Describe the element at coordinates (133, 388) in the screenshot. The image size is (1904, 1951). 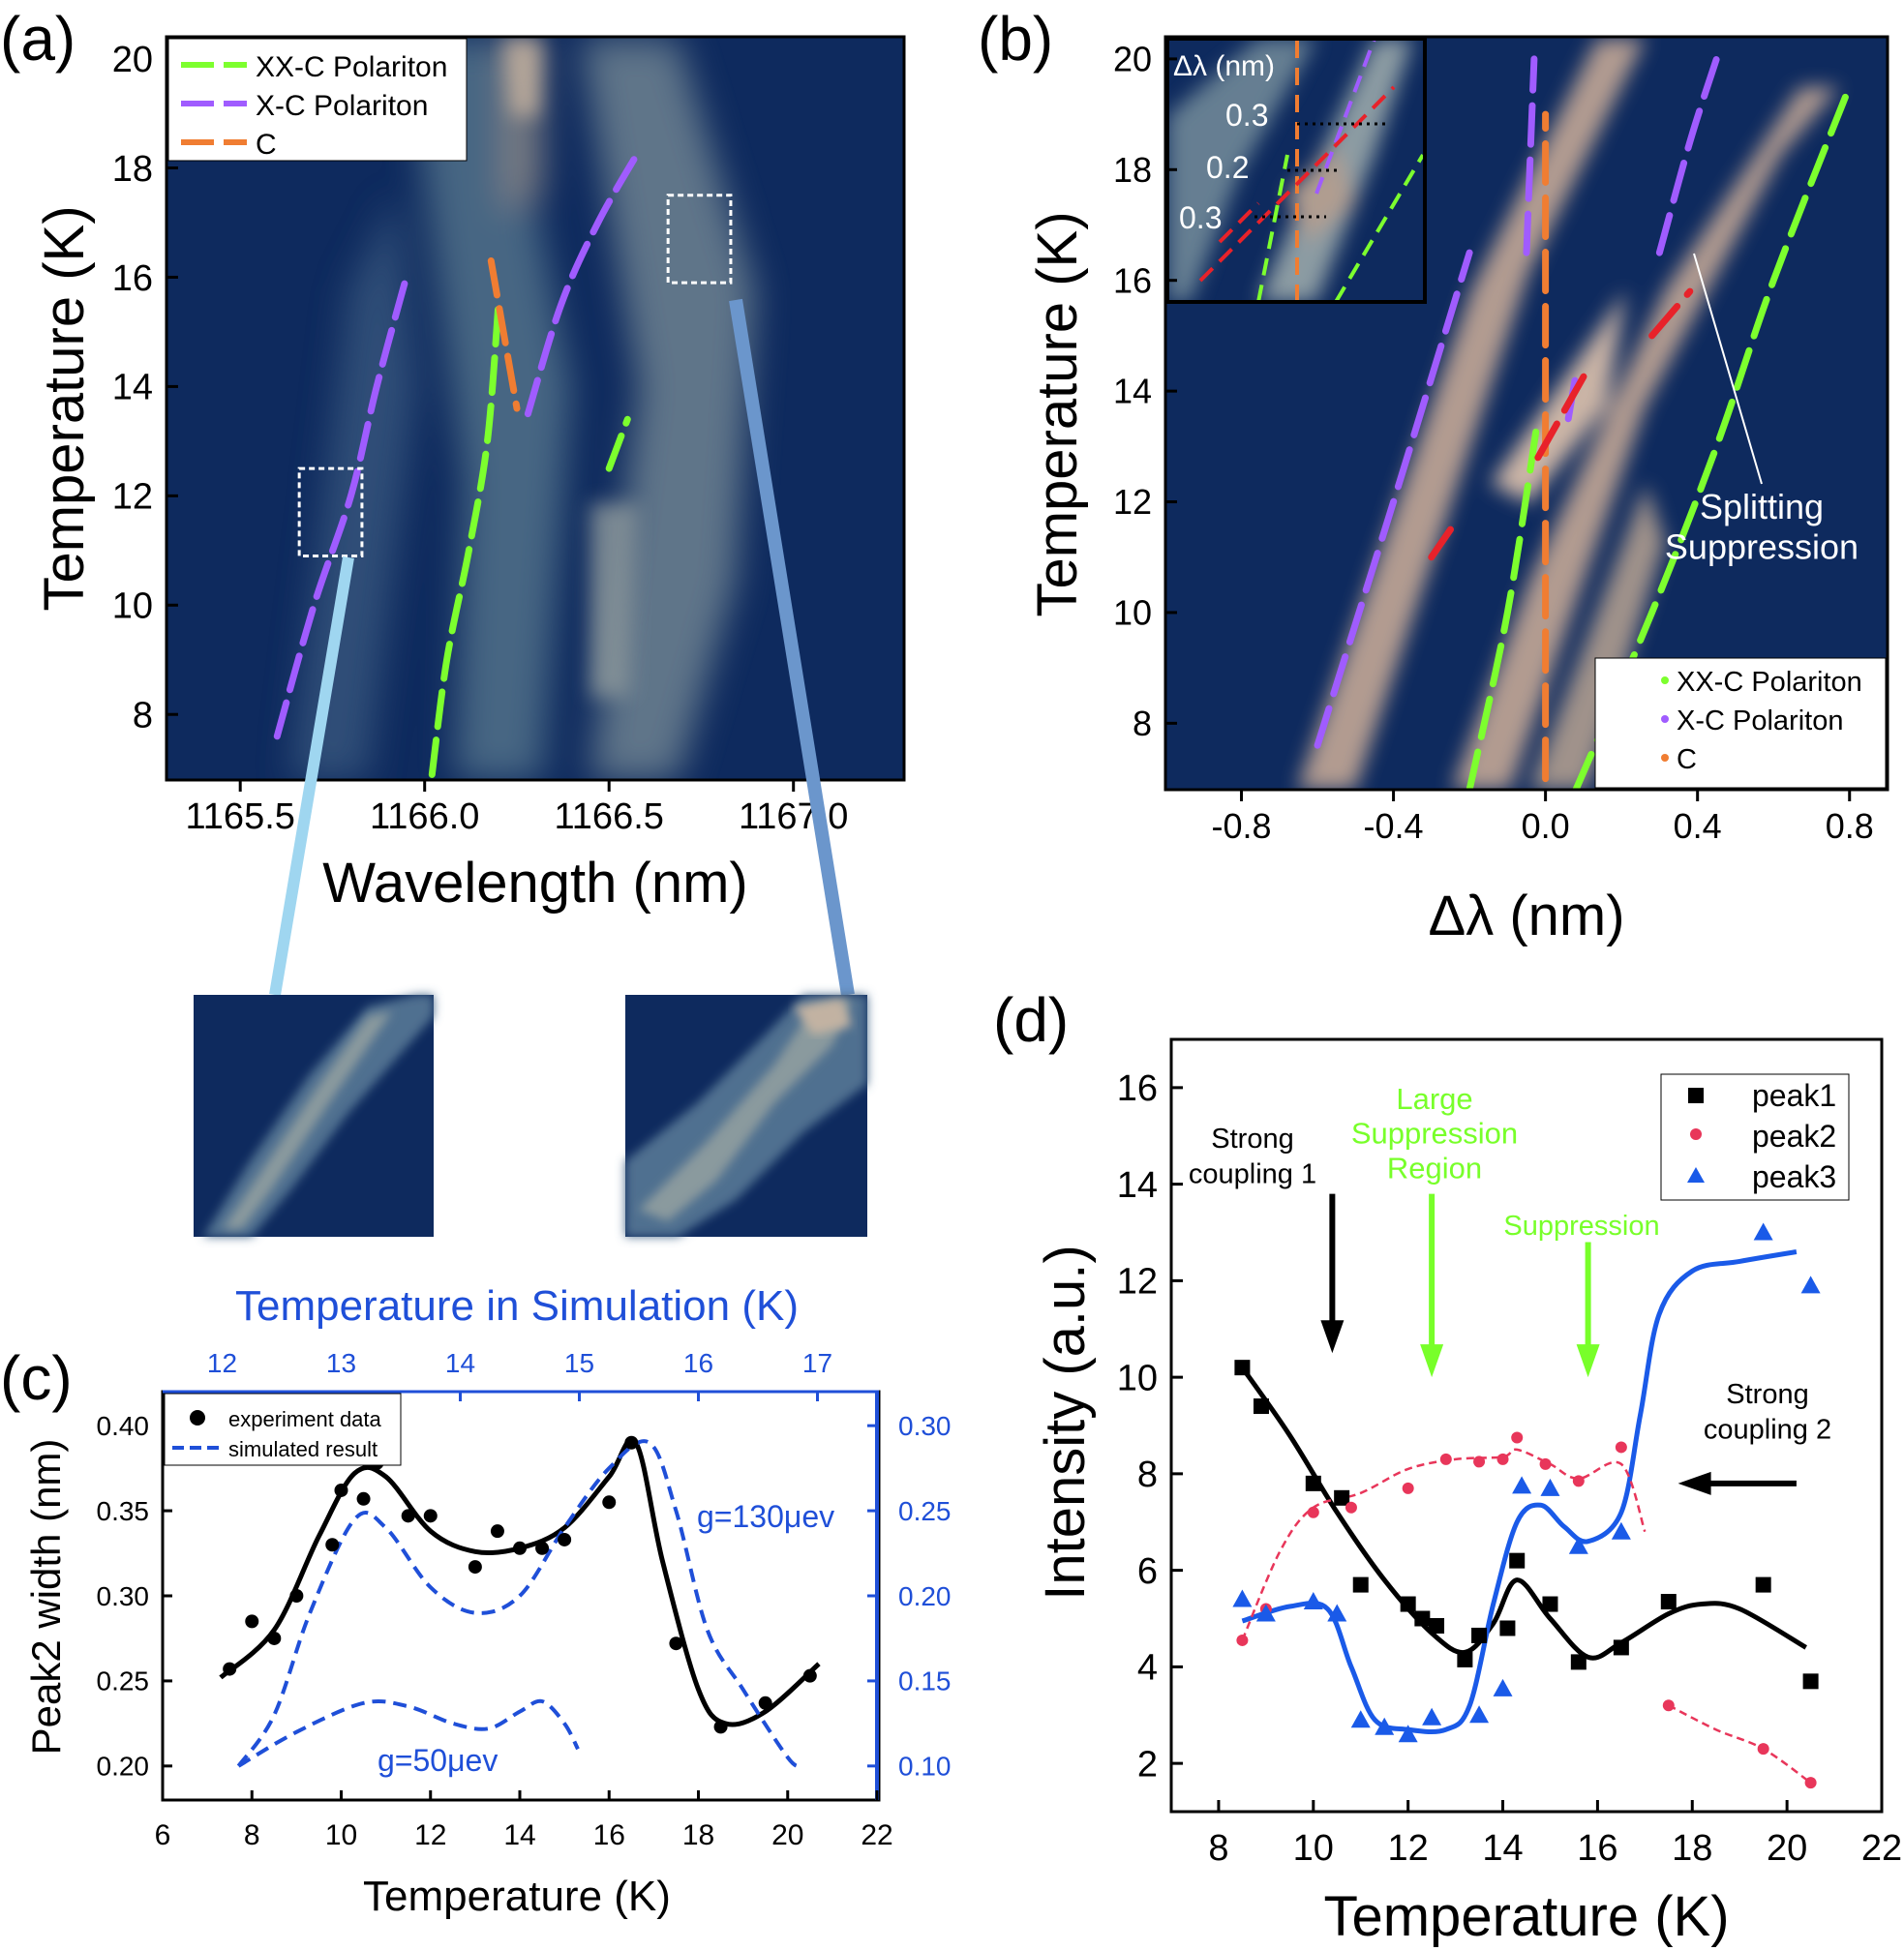
I see `panel-a-y-tick-label: 14` at that location.